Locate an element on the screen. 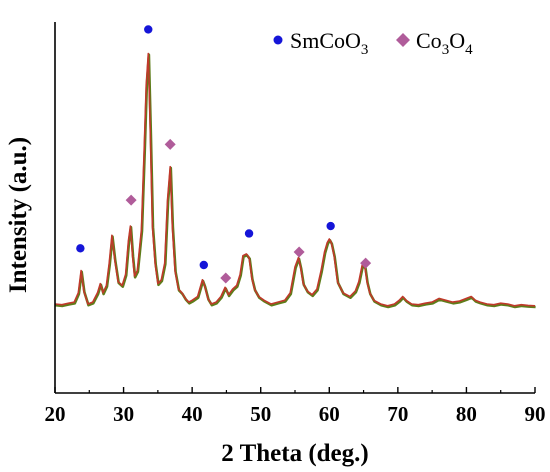  x-ticks: 20 30 40 50 60 70 80 90 is located at coordinates (295, 406).